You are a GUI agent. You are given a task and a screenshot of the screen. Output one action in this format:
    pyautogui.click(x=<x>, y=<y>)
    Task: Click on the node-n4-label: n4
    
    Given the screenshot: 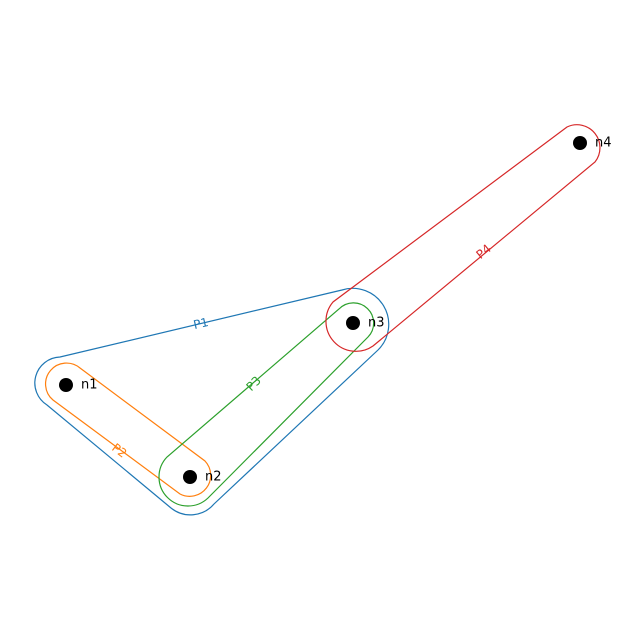 What is the action you would take?
    pyautogui.click(x=603, y=143)
    